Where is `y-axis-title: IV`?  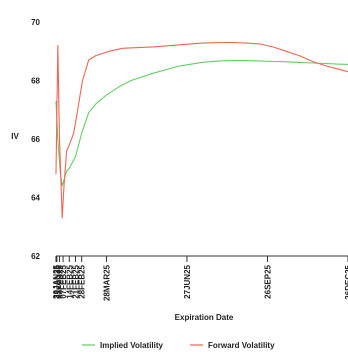
y-axis-title: IV is located at coordinates (15, 136).